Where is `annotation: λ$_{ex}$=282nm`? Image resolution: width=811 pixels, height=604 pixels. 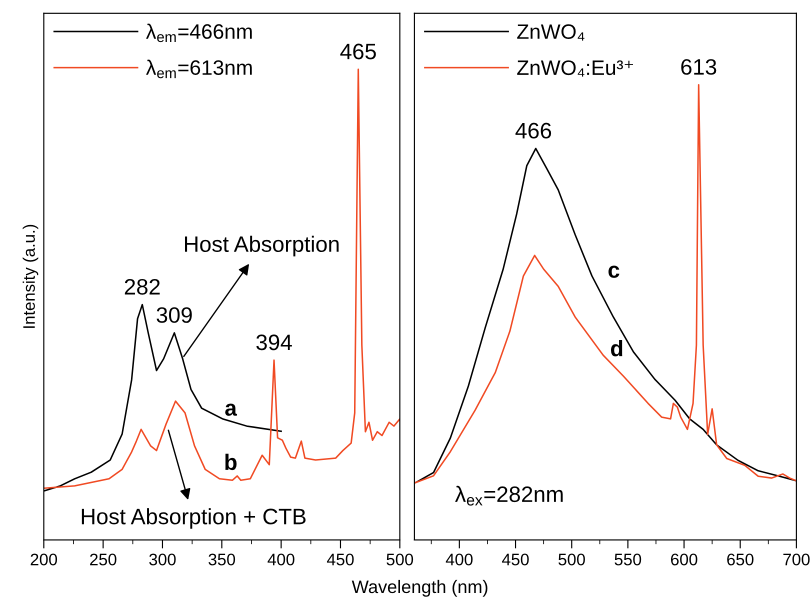 annotation: λ$_{ex}$=282nm is located at coordinates (509, 496).